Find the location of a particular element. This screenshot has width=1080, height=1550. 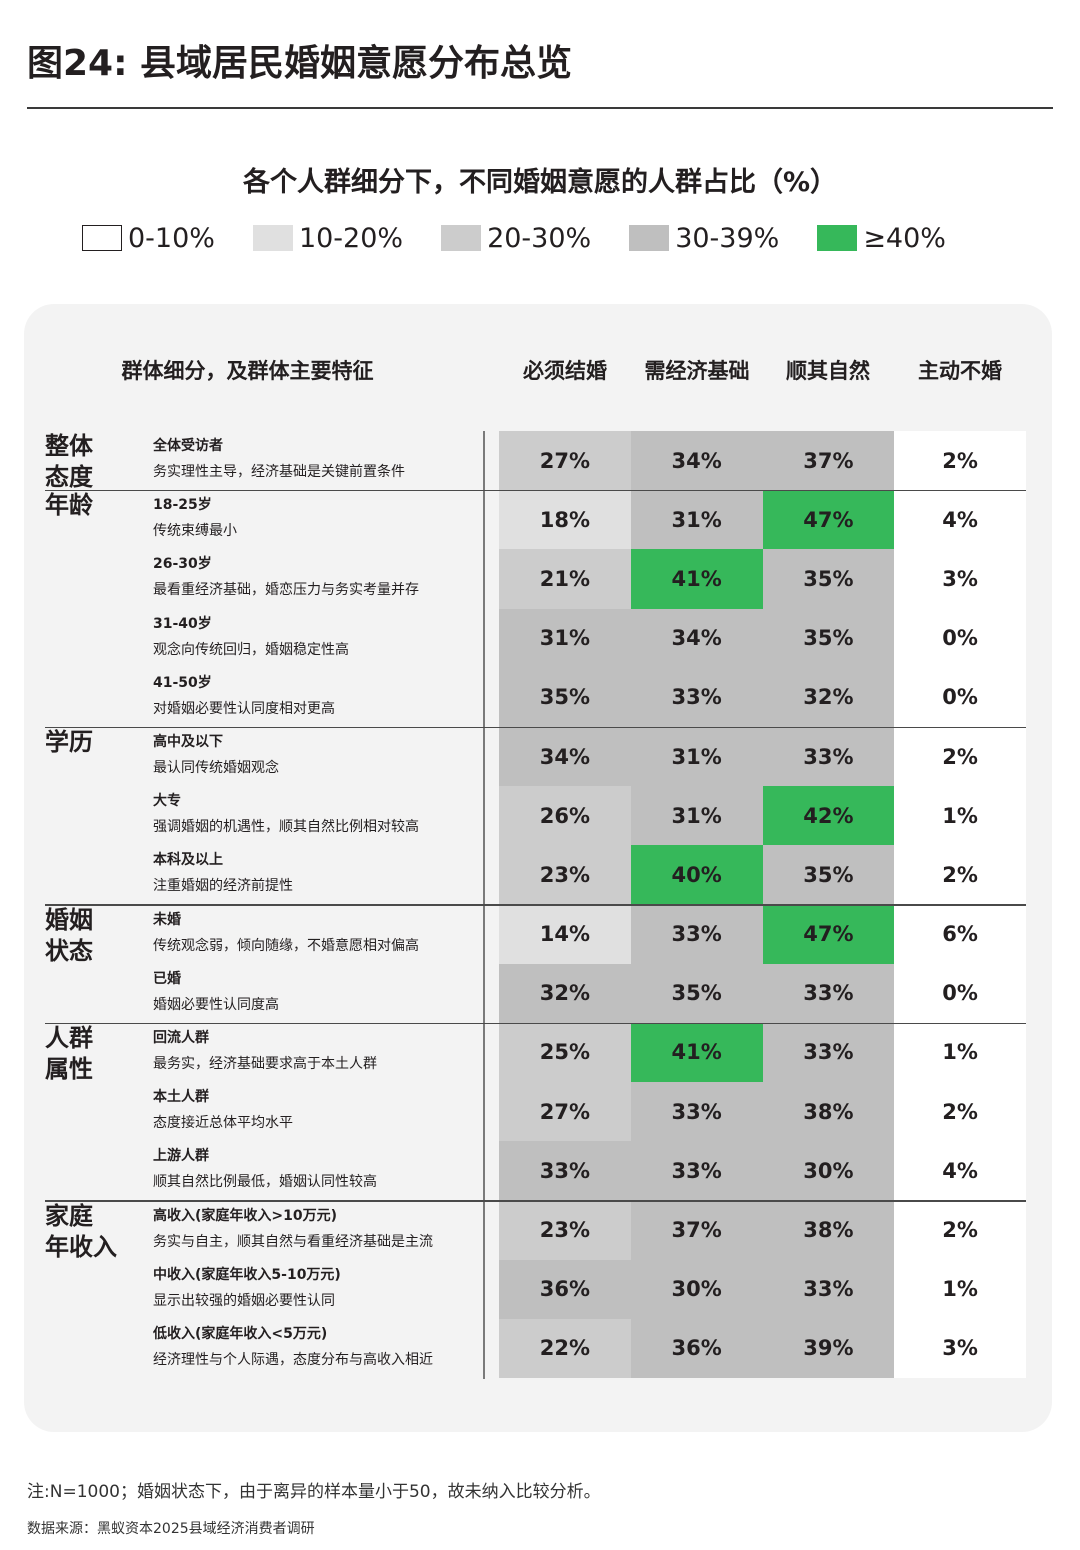

group-label: 年龄 is located at coordinates (90, 505).